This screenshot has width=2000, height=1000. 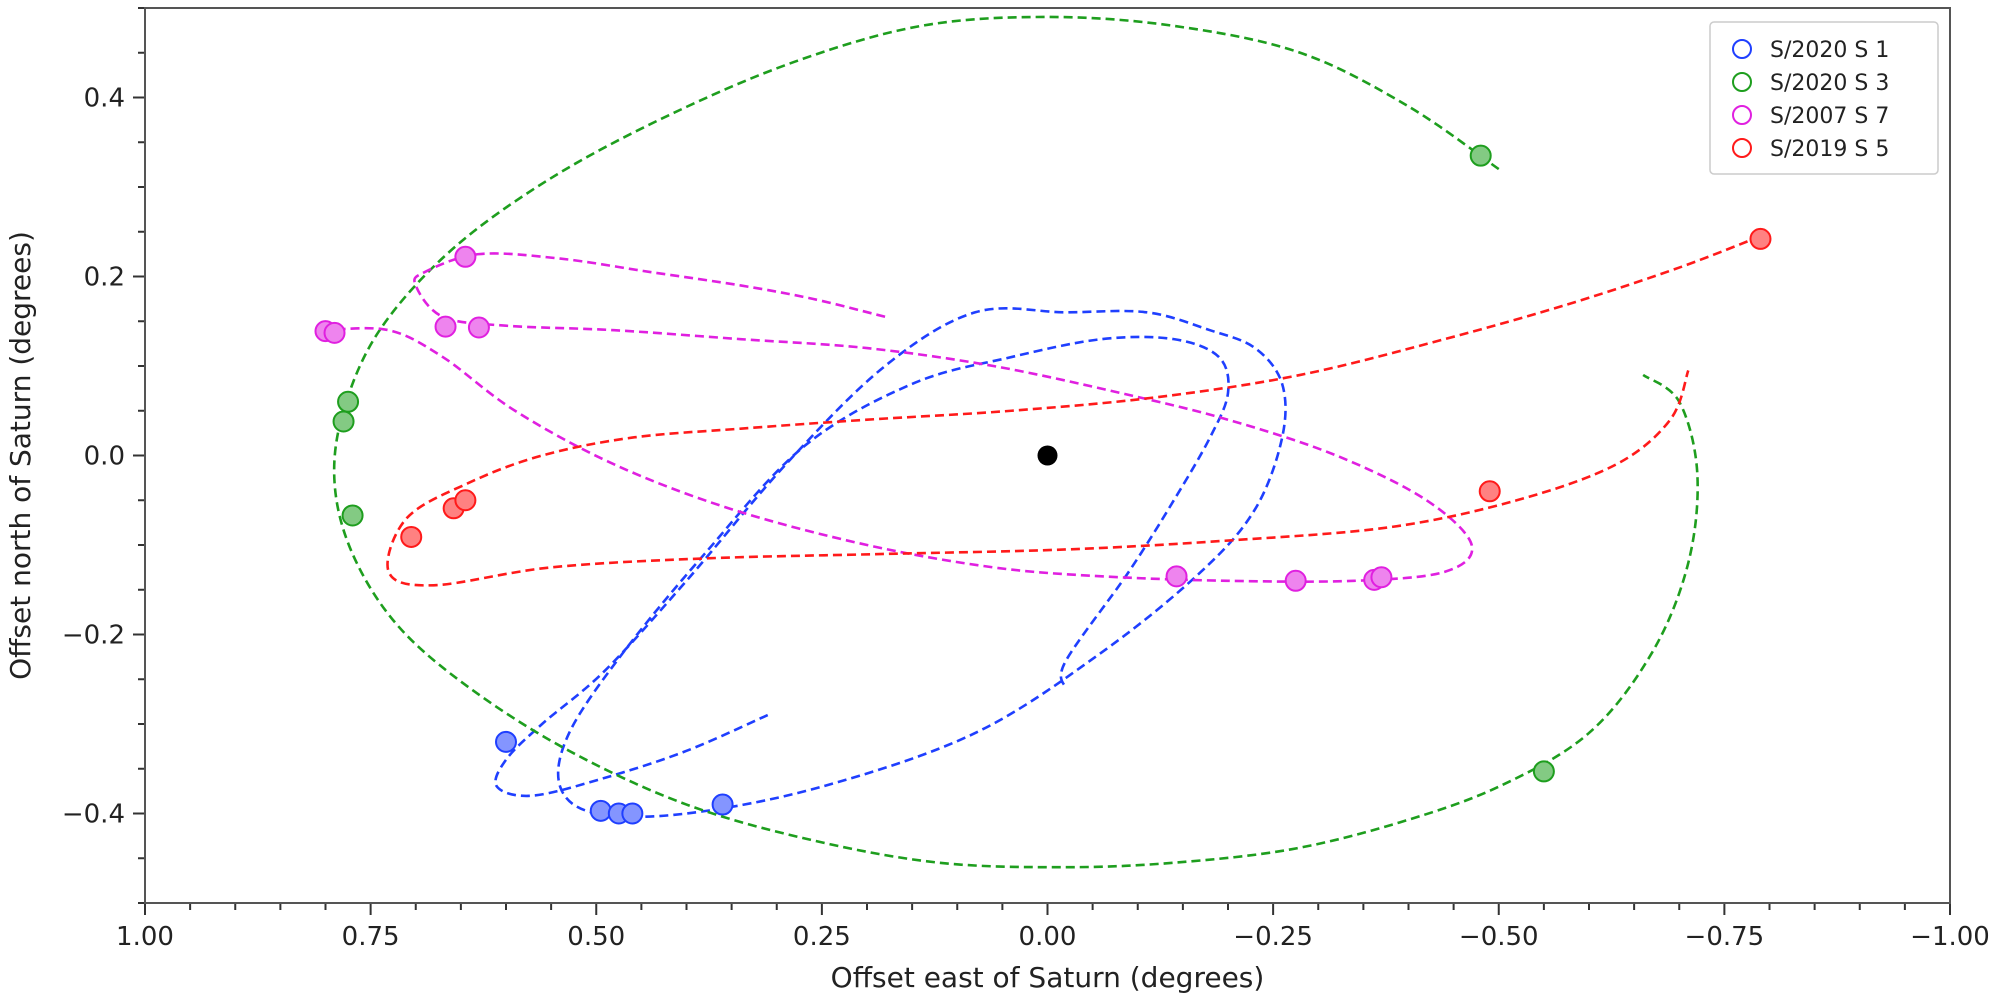 I want to click on x-tick-label: −0.50, so click(x=1499, y=937).